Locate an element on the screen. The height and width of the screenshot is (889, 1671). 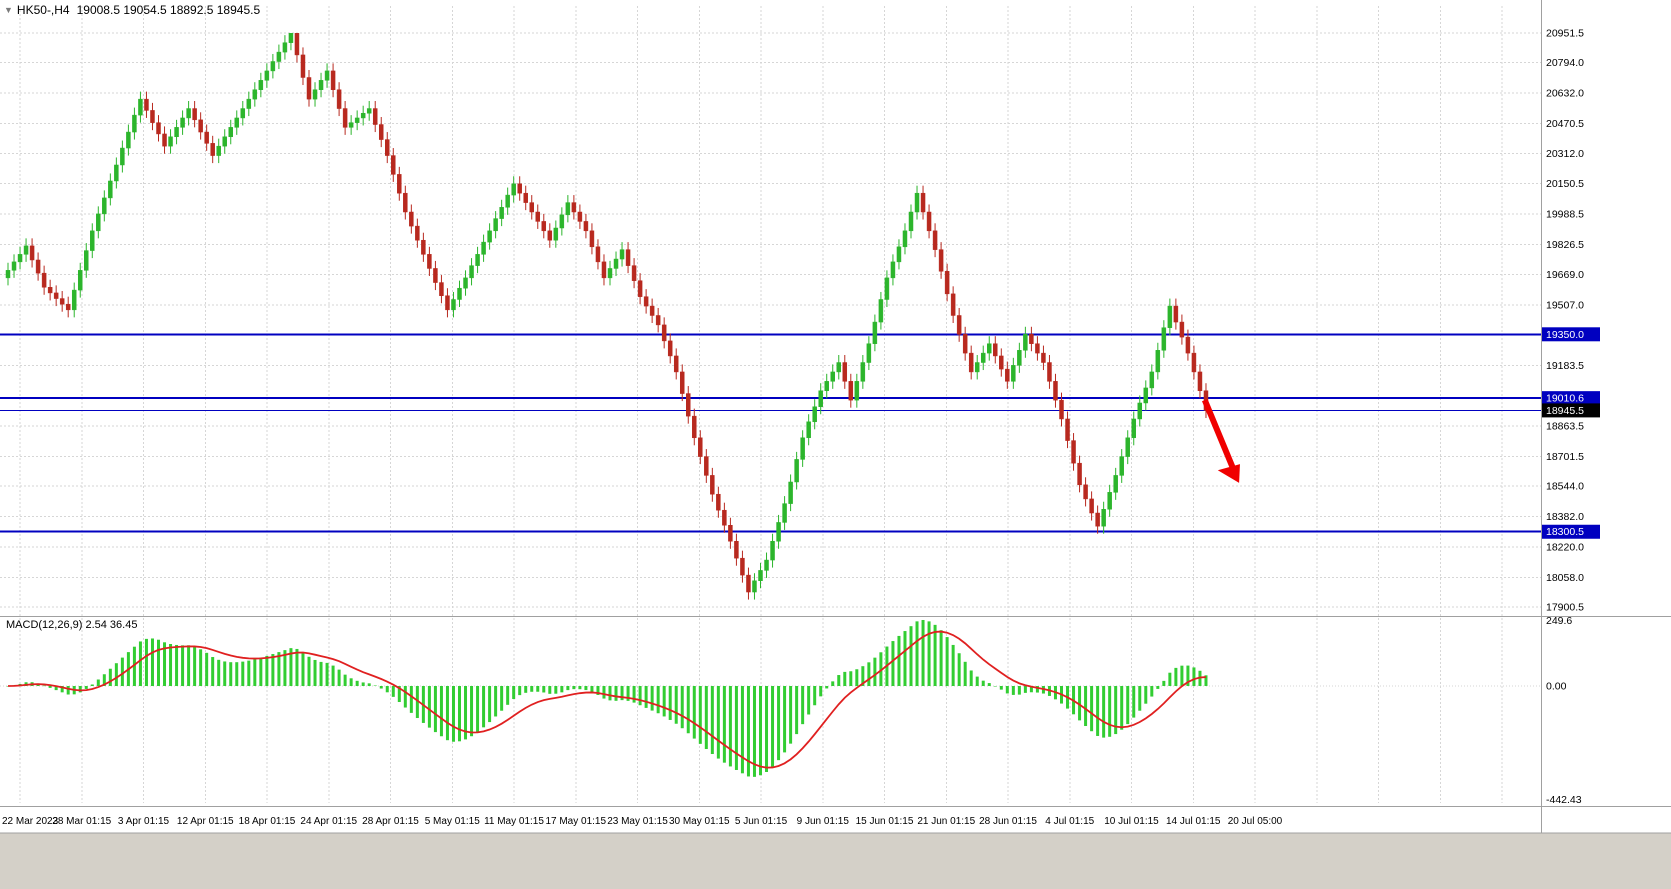
svg-text: 18300.5 is located at coordinates (1565, 532).